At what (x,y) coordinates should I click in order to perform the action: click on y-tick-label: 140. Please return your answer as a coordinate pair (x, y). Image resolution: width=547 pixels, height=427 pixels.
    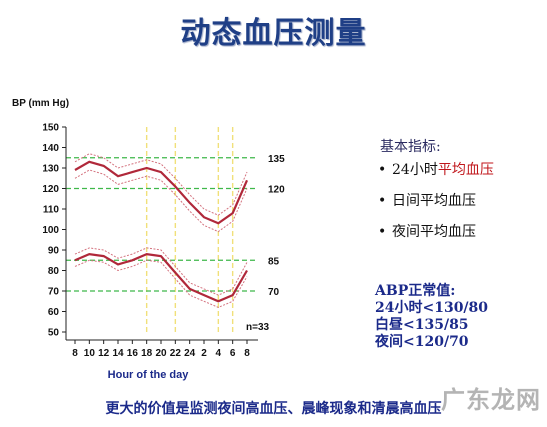
    Looking at the image, I should click on (50, 148).